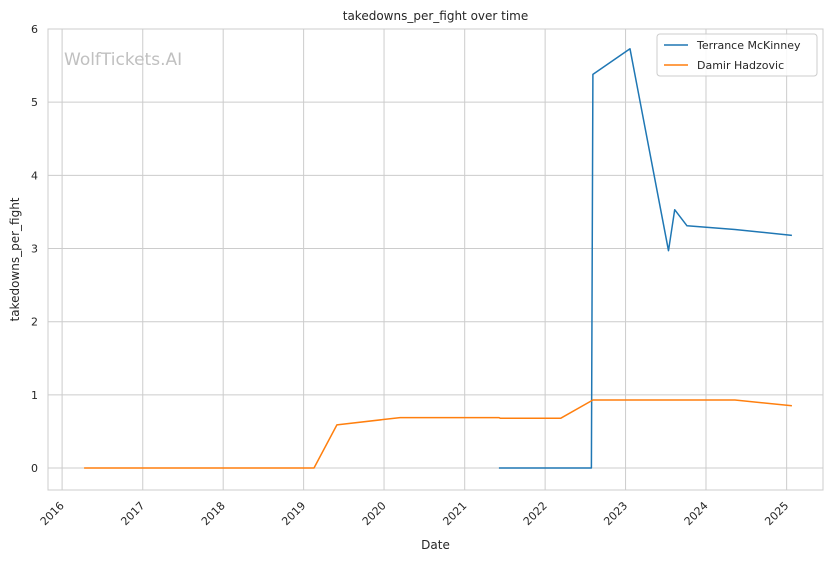 This screenshot has height=565, width=832. What do you see at coordinates (438, 434) in the screenshot?
I see `series-line-damir-hadzovic` at bounding box center [438, 434].